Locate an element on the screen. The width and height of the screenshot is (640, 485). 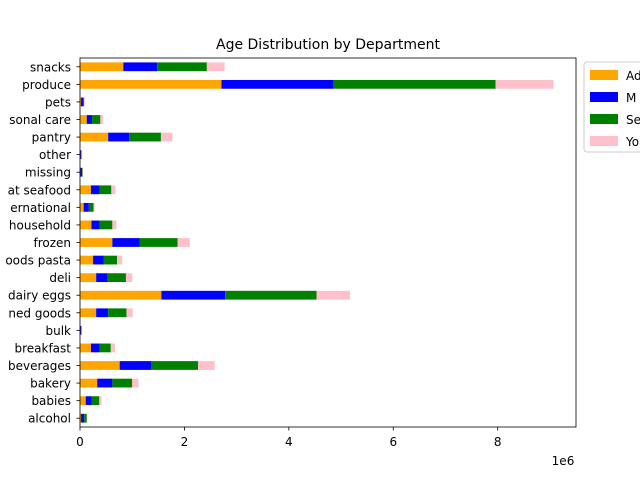
y-tick-label: ned goods is located at coordinates (39, 313).